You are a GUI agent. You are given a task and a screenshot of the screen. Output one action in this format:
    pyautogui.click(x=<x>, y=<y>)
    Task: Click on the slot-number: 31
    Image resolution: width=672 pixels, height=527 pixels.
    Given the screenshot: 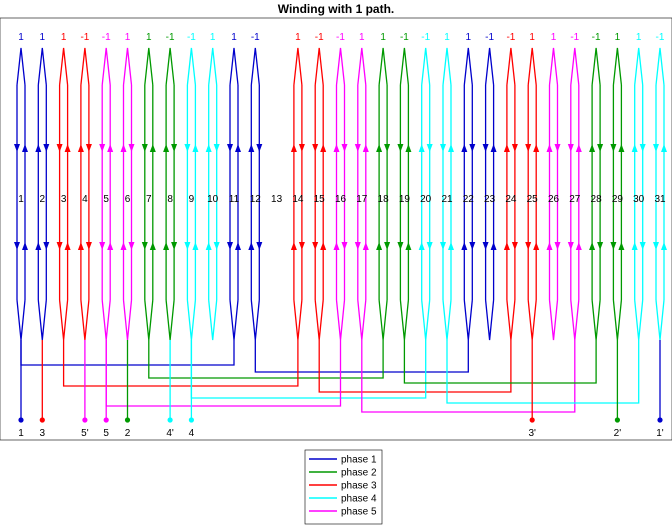 What is the action you would take?
    pyautogui.click(x=660, y=199)
    